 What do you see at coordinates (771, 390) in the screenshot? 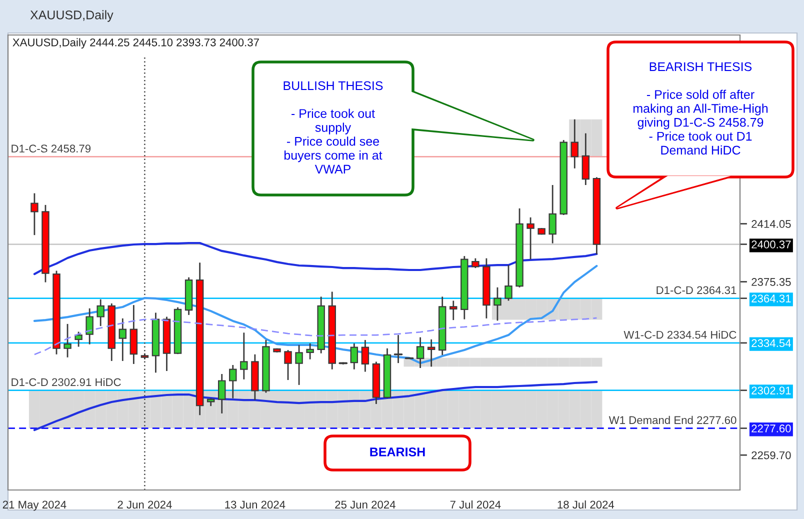
I see `y-tick-label: 2302.91` at bounding box center [771, 390].